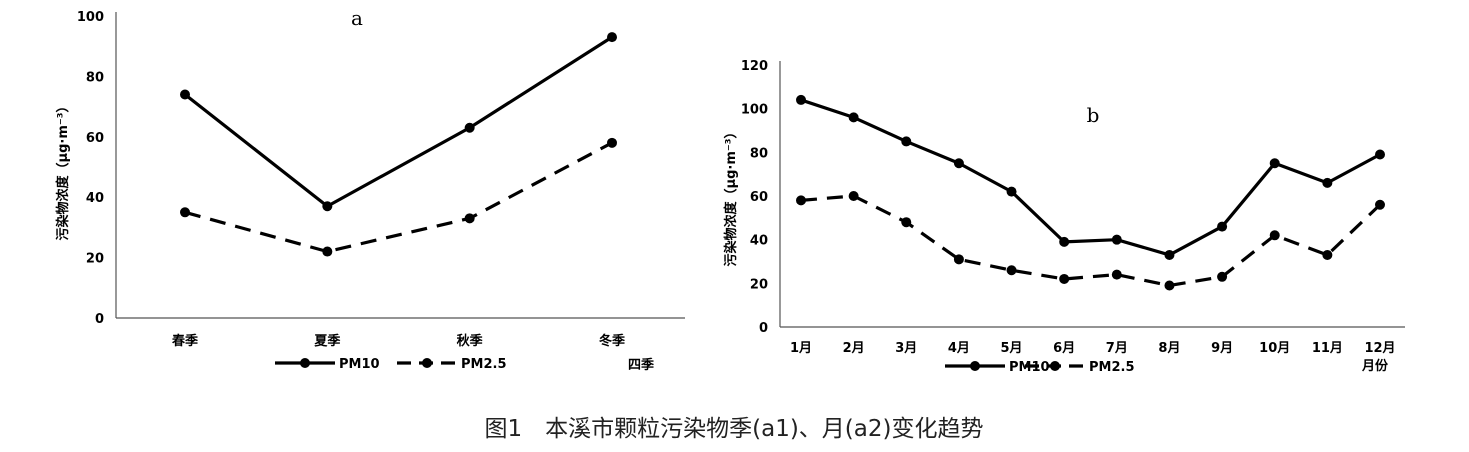 The height and width of the screenshot is (452, 1469). I want to click on x-tick-label: 冬季, so click(612, 341).